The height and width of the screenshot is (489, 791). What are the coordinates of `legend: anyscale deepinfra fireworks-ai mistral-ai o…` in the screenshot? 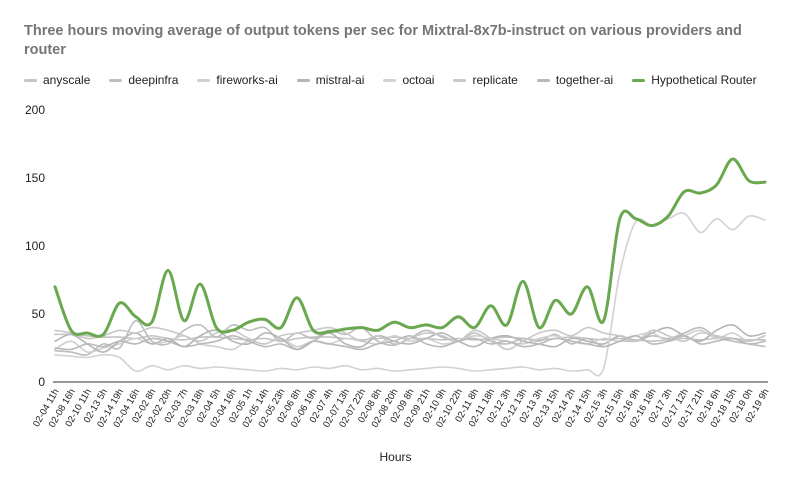 It's located at (390, 80).